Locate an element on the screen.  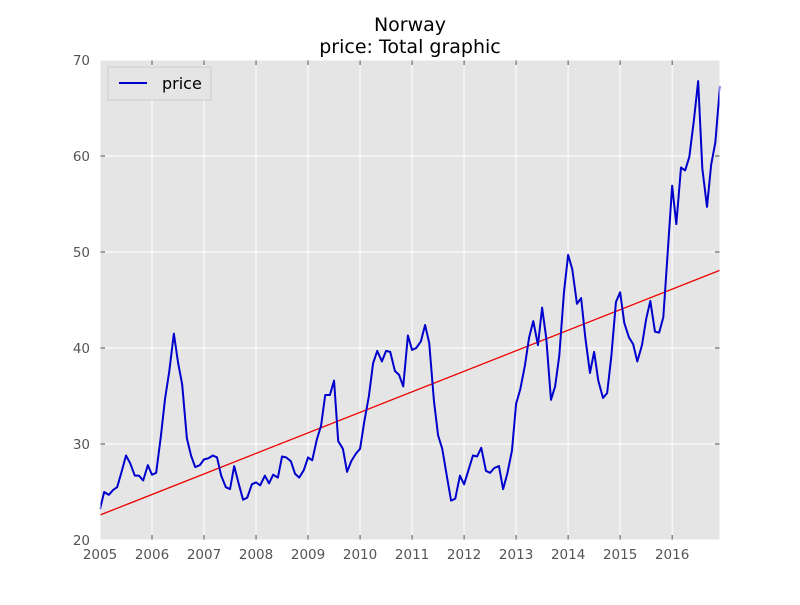
y-tick-label: 50 is located at coordinates (81, 253).